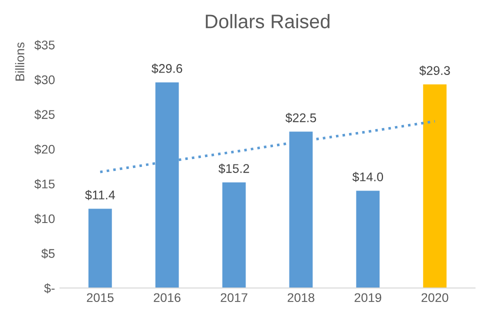 The height and width of the screenshot is (320, 500). Describe the element at coordinates (100, 195) in the screenshot. I see `data-label: $11.4` at that location.